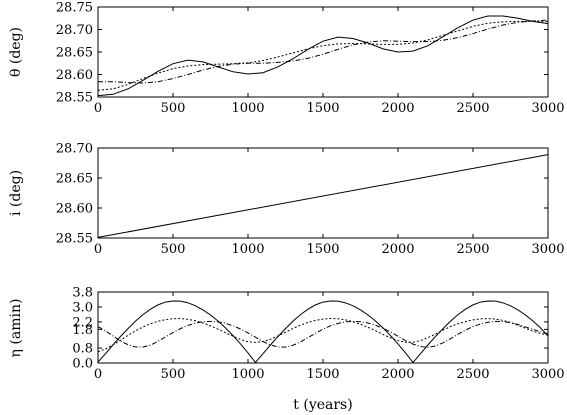  Describe the element at coordinates (547, 108) in the screenshot. I see `theta-x-tick-label: 3000` at that location.